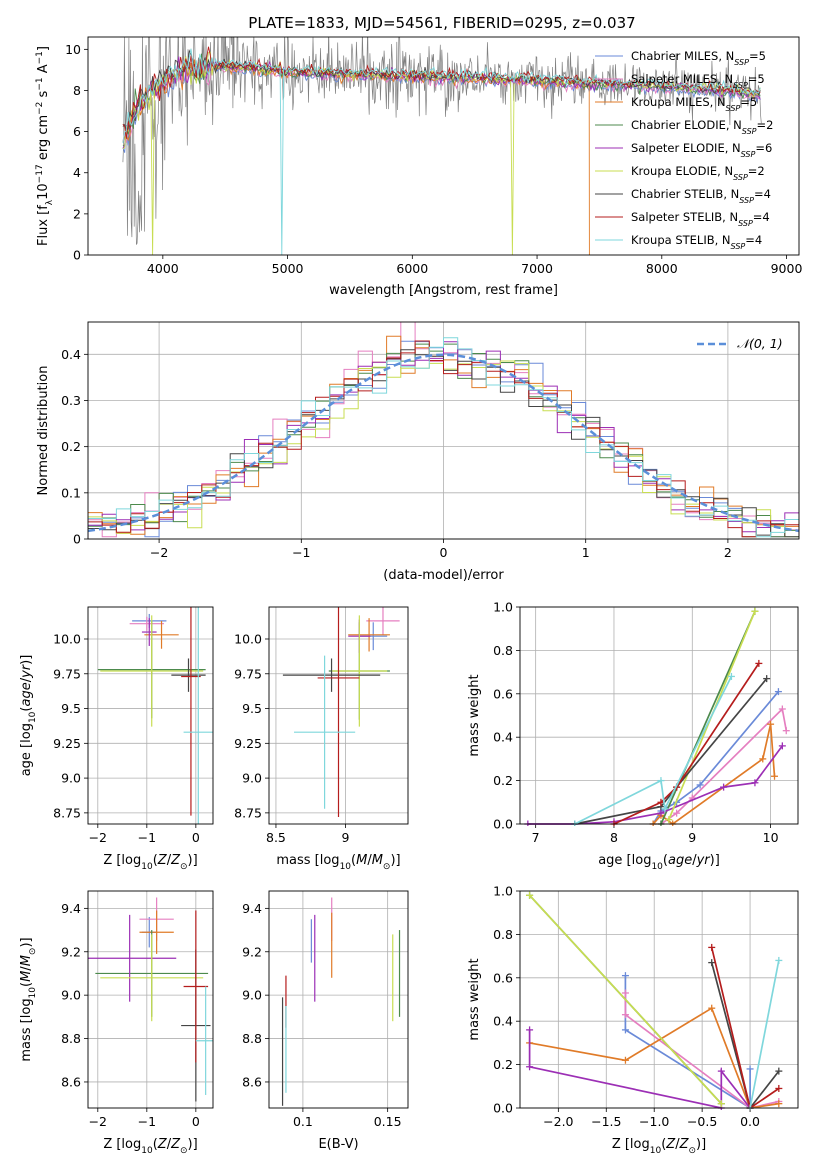  Describe the element at coordinates (28, 716) in the screenshot. I see `y-axis-label: age [log10(age/yr)]` at that location.